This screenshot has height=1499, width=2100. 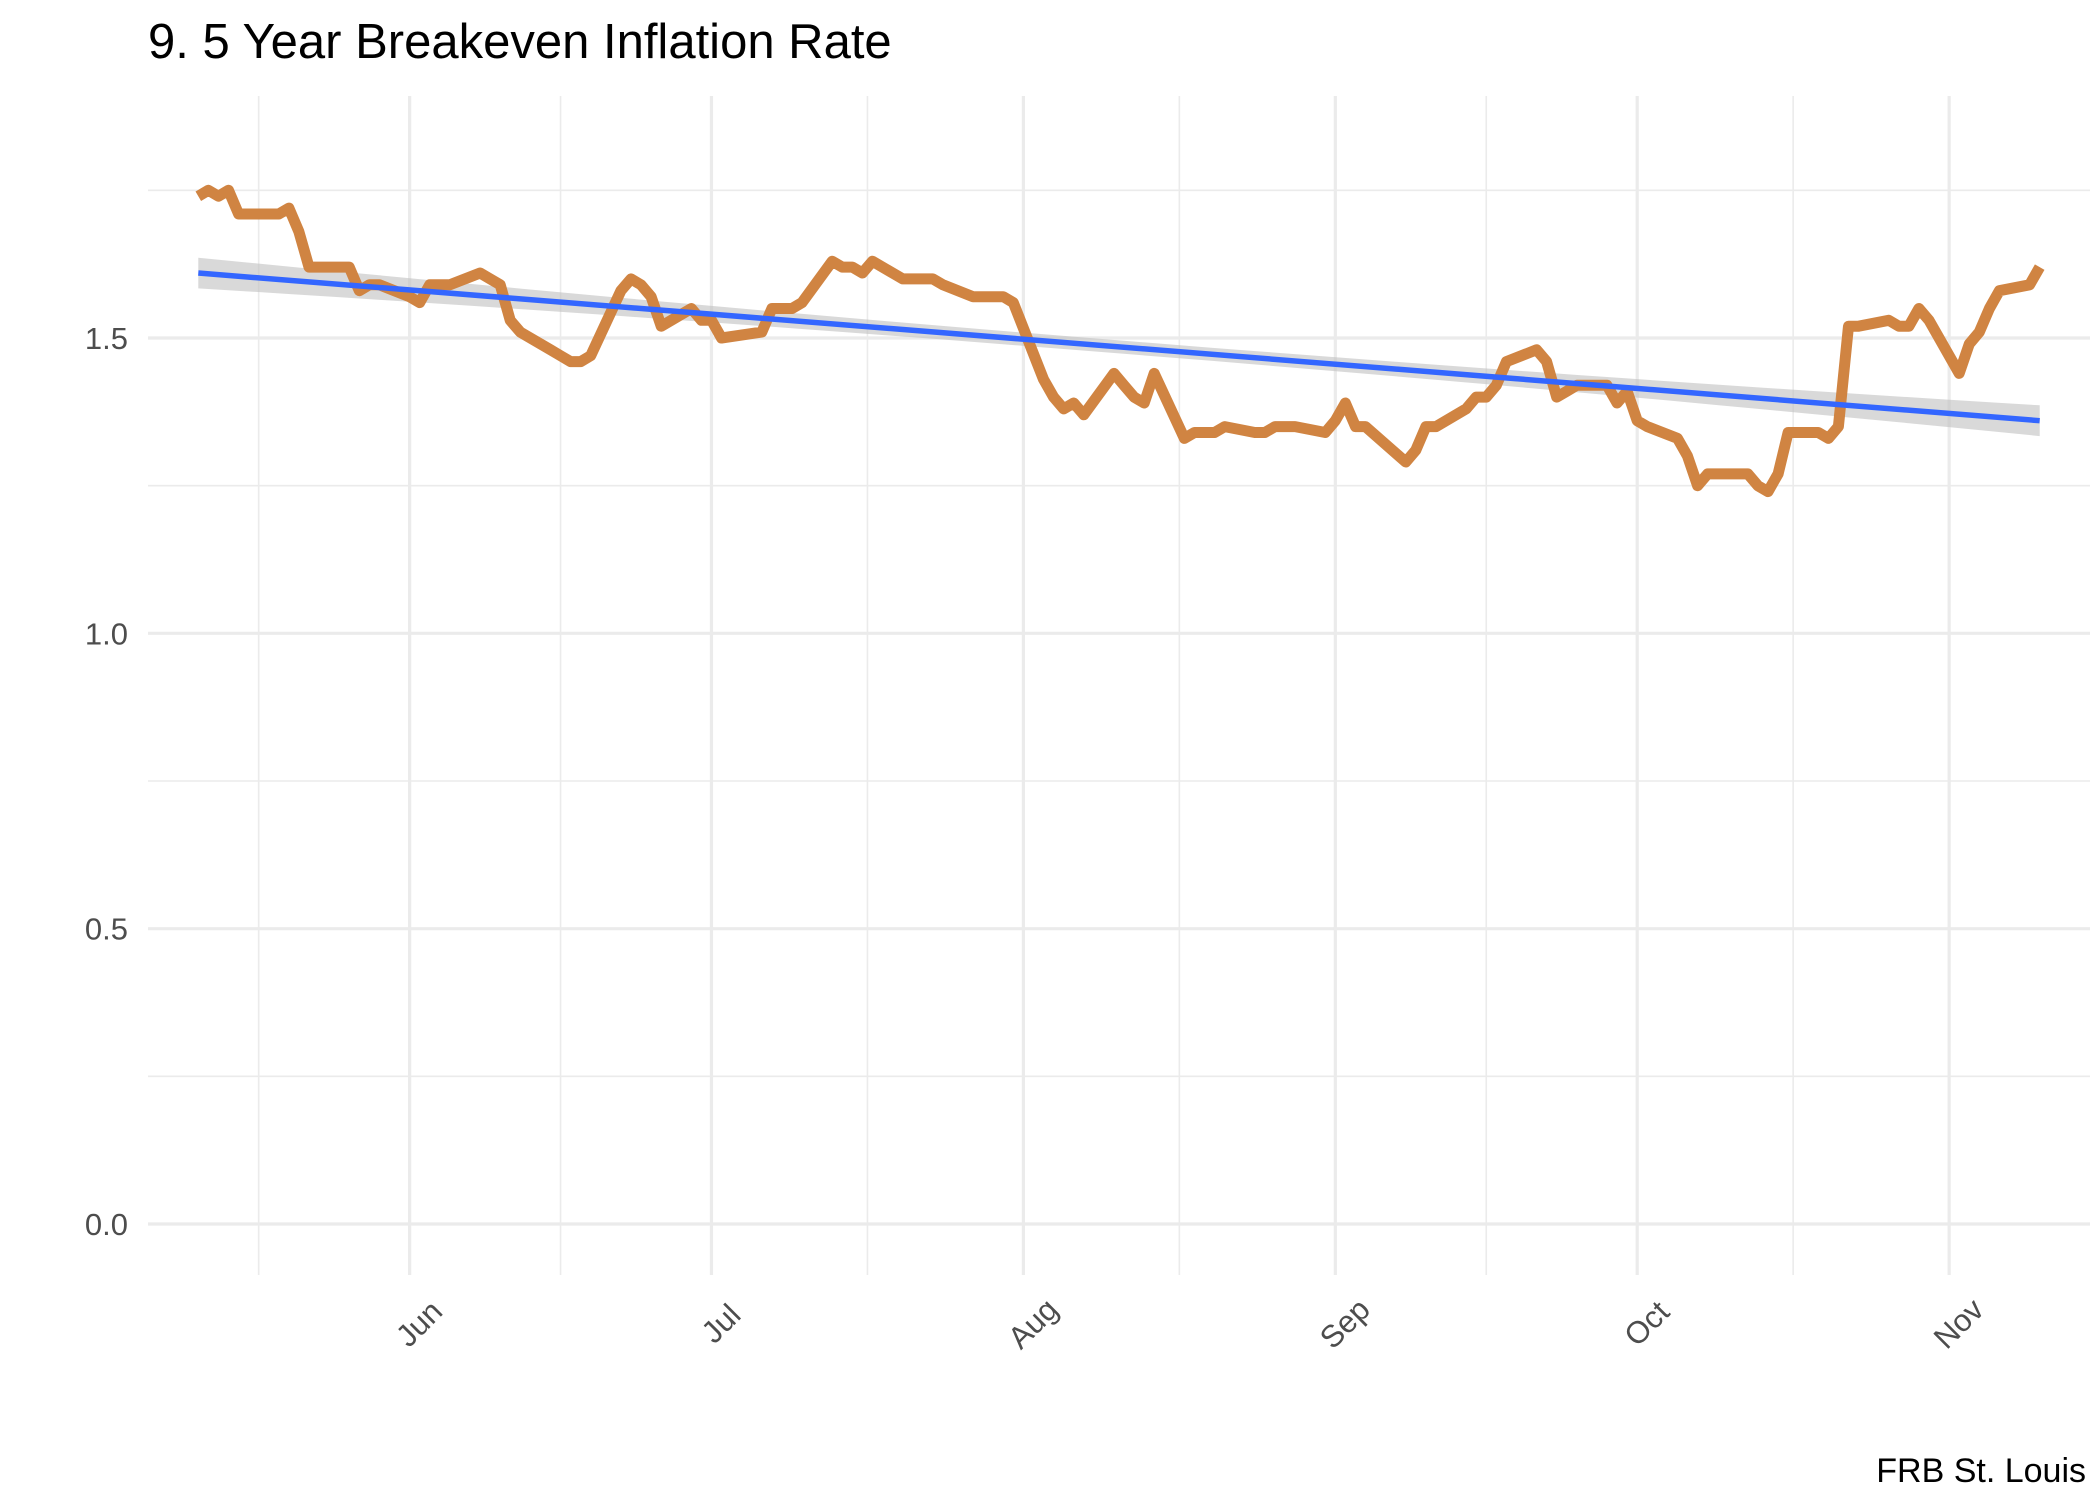 I want to click on x-tick-label: Jun, so click(x=419, y=1323).